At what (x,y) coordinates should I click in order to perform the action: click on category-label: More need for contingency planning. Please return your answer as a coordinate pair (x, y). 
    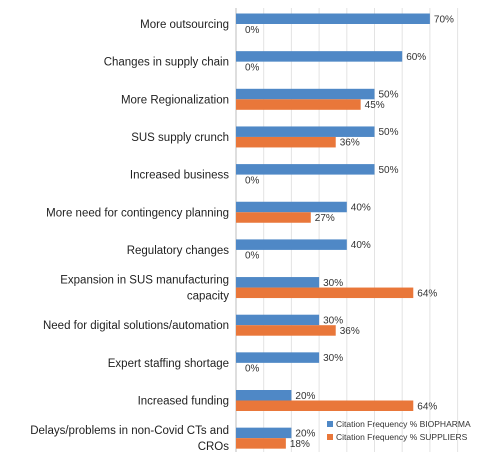
    Looking at the image, I should click on (137, 213).